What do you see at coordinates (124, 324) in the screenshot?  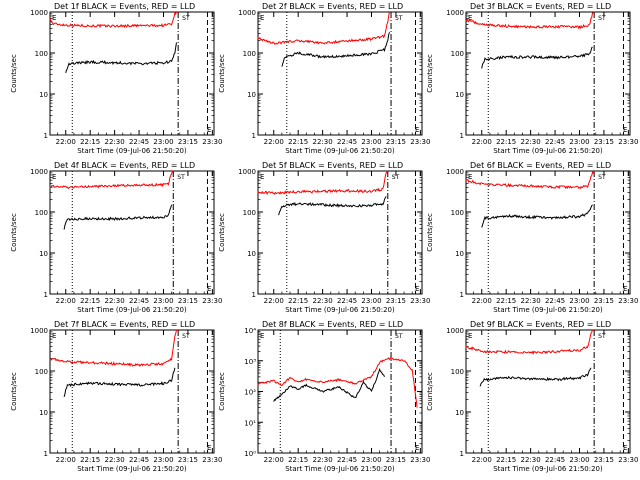 I see `chart-title: Det 7f BLACK = Events, RED = LLD` at bounding box center [124, 324].